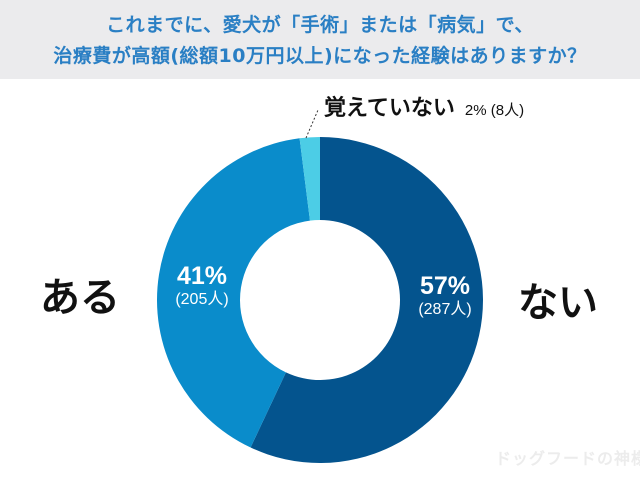  I want to click on chart-title-line-2: 治療費が高額(総額10万円以上)になった経験はありますか？, so click(320, 56).